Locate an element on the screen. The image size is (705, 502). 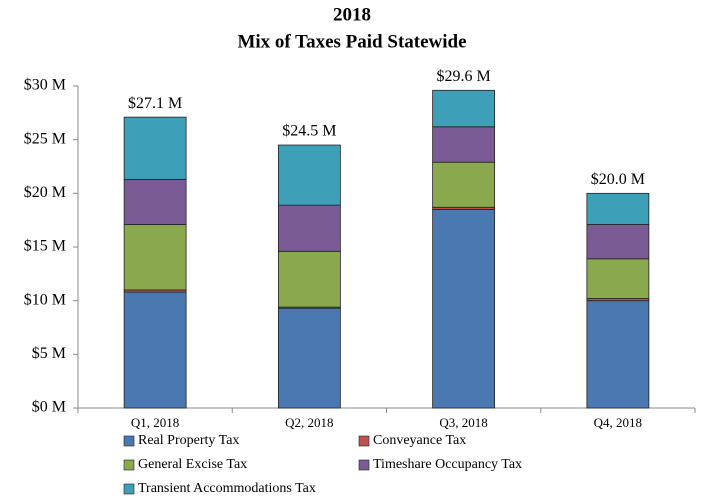
legend-label: Timeshare Occupancy Tax is located at coordinates (447, 464).